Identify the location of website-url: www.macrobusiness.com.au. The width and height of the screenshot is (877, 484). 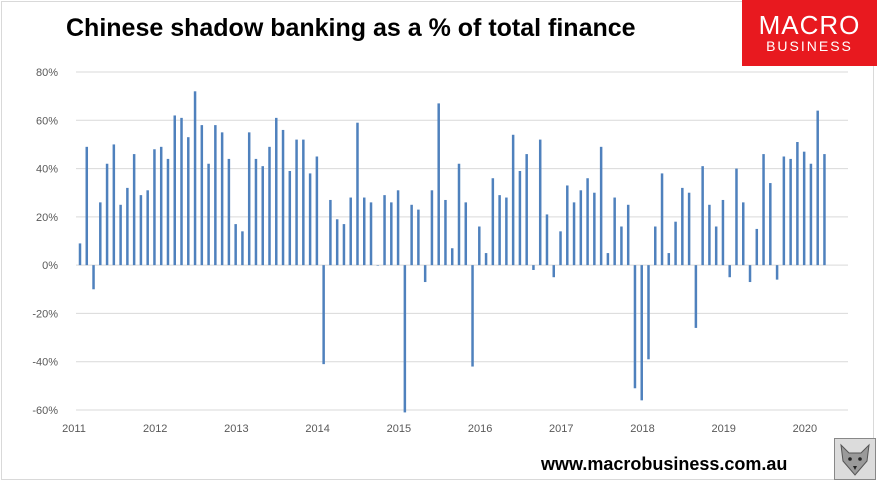
(664, 464).